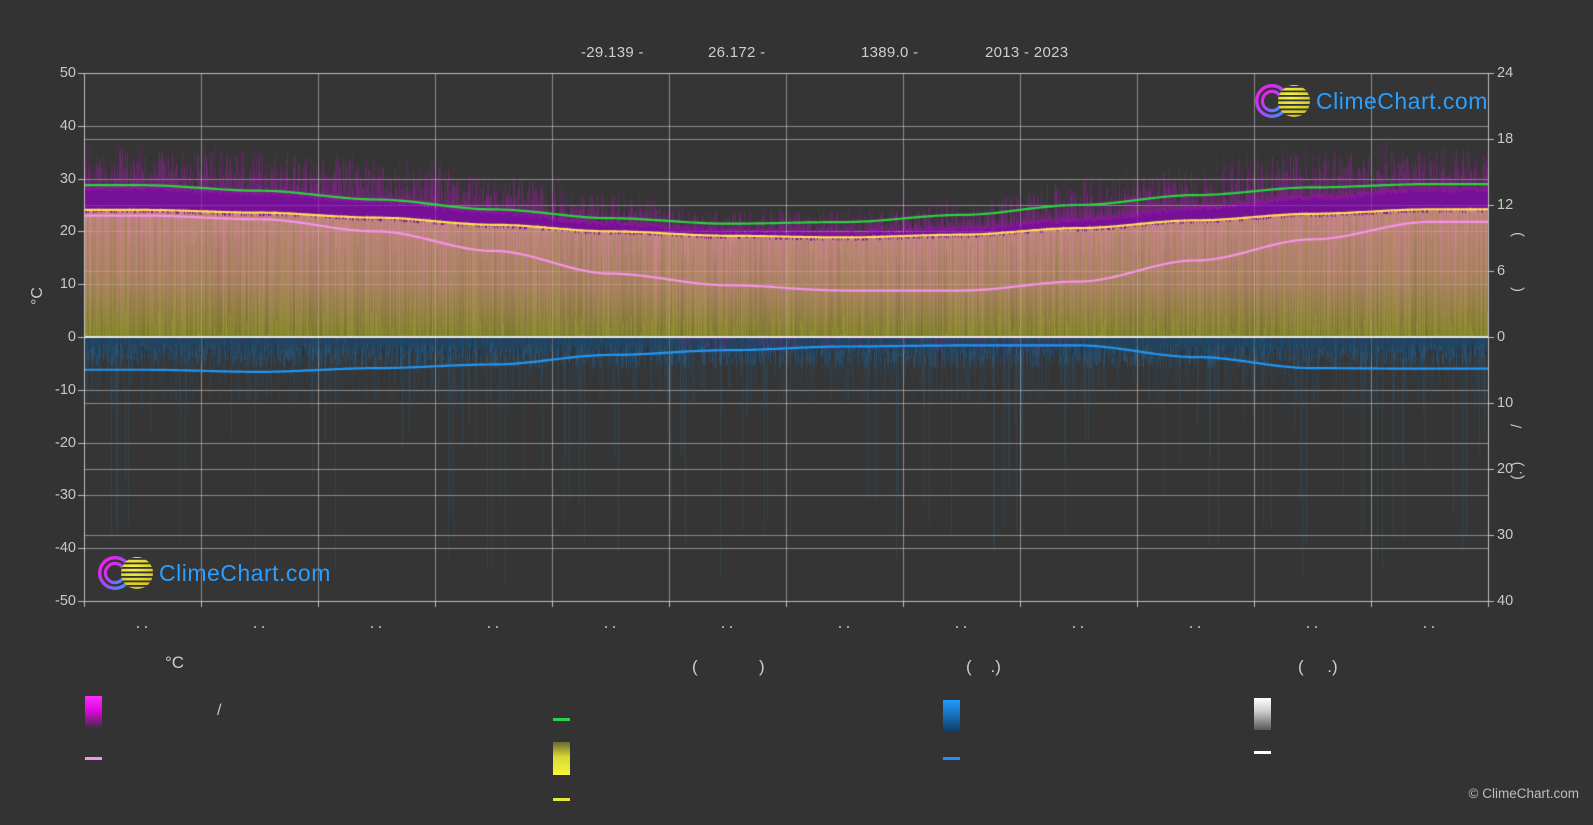 Image resolution: width=1593 pixels, height=825 pixels. What do you see at coordinates (1523, 793) in the screenshot?
I see `copyright-text: © ClimeChart.com` at bounding box center [1523, 793].